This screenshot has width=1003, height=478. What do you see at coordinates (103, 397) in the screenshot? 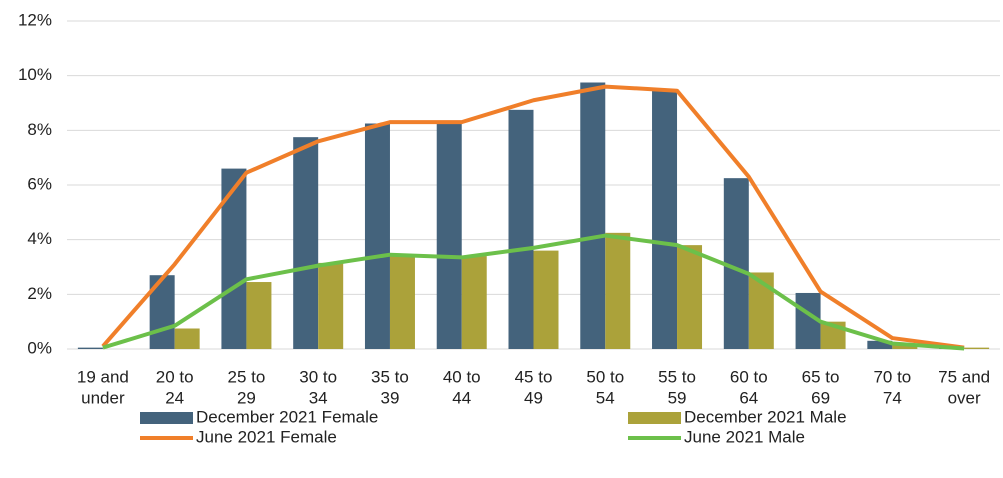
I see `x-tick-label: under` at bounding box center [103, 397].